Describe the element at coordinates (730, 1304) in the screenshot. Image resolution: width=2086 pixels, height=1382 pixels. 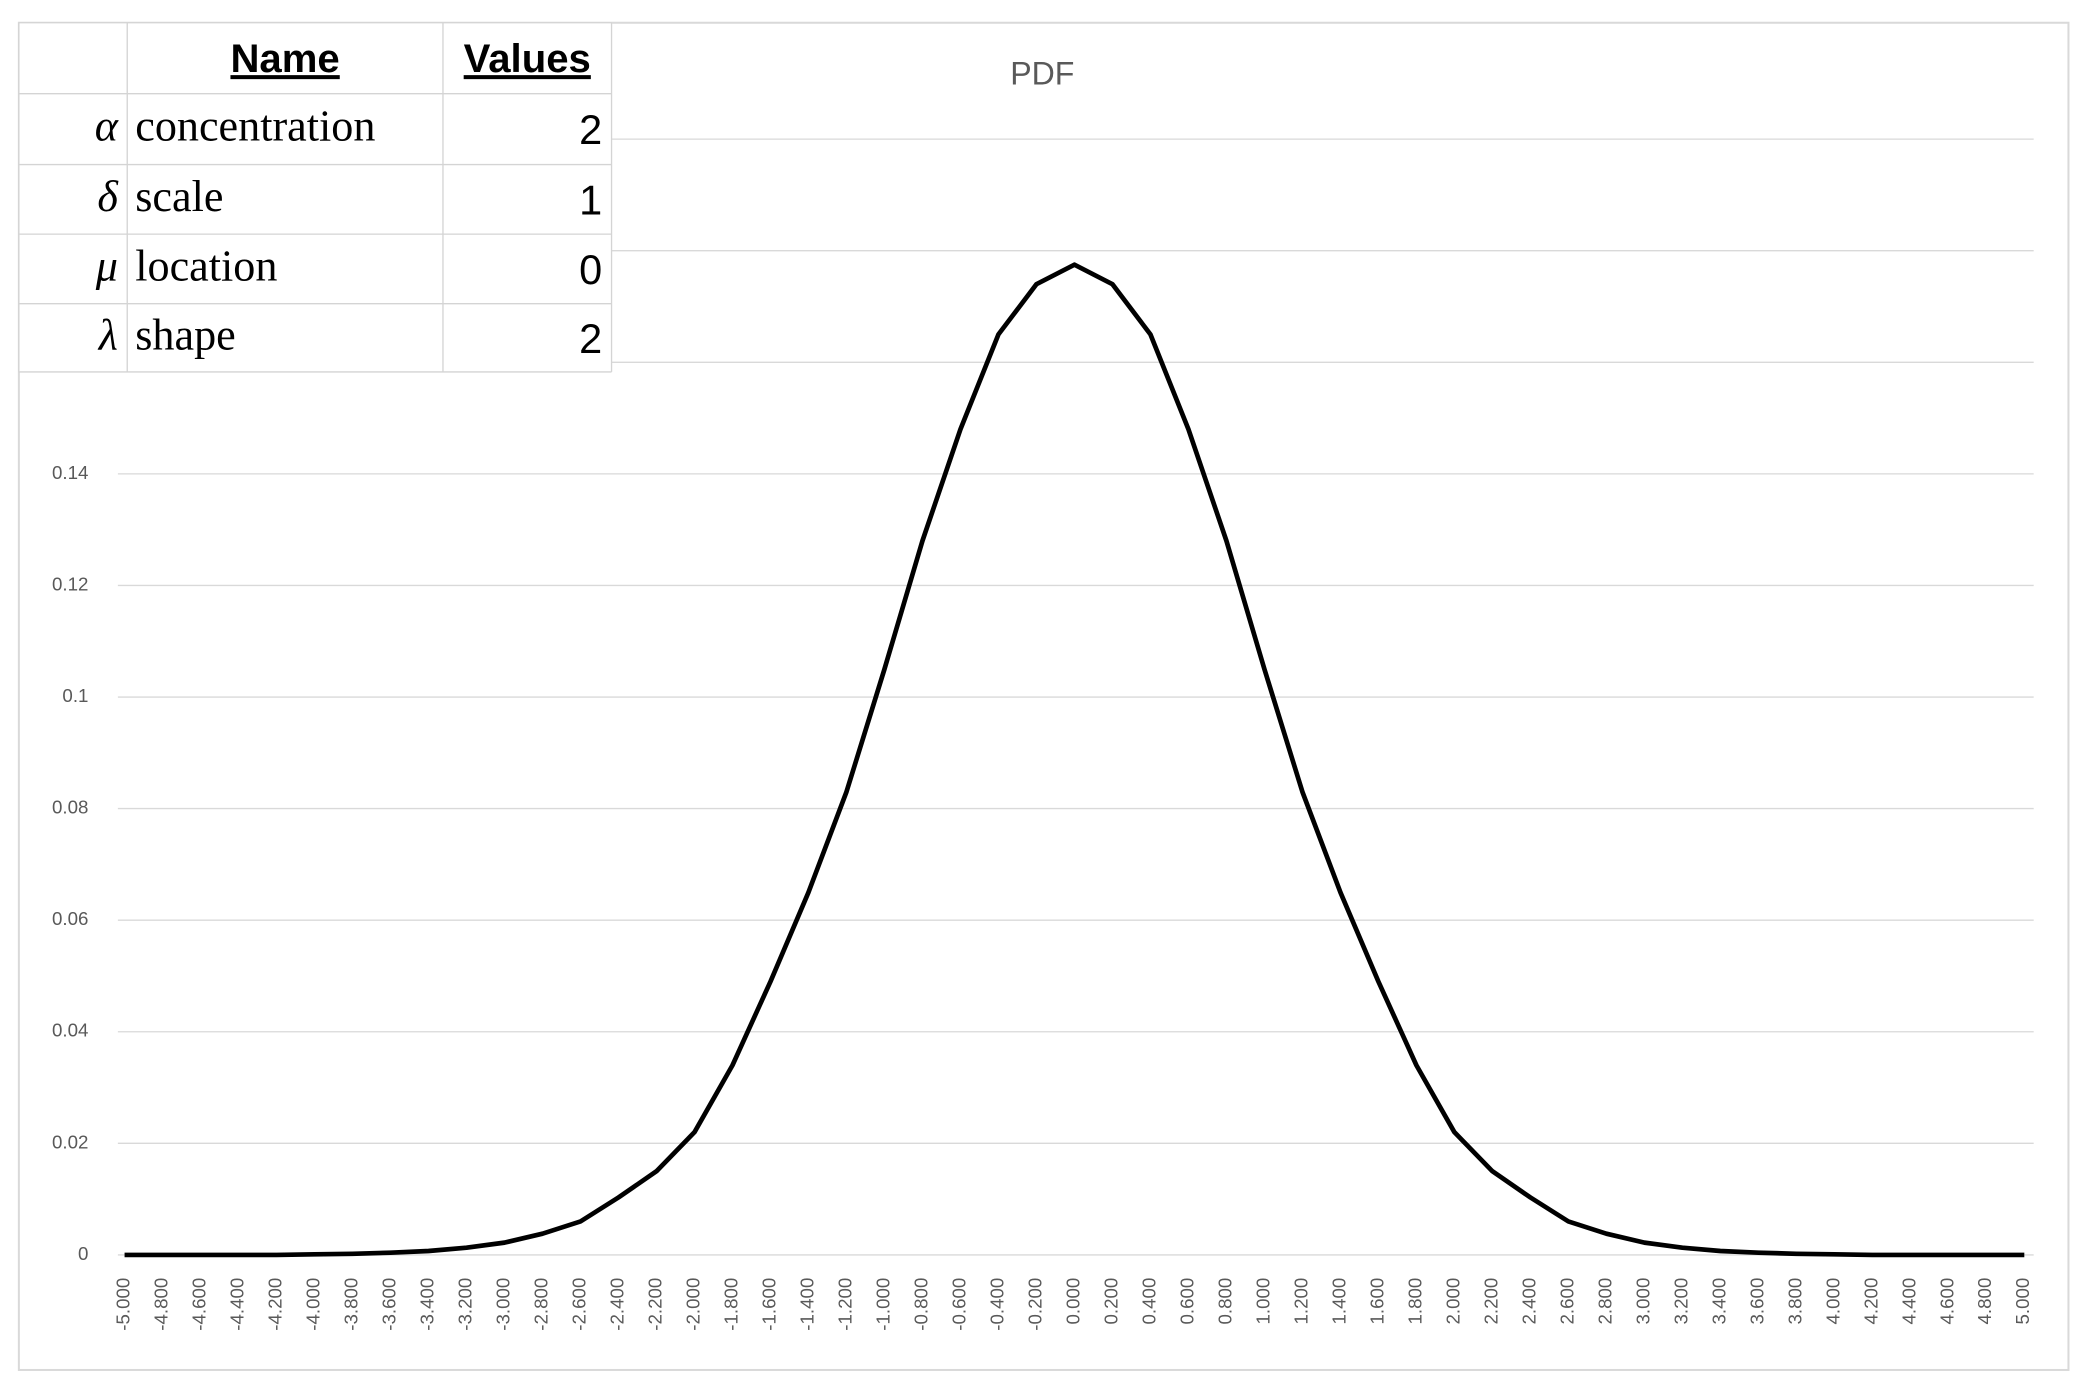
I see `x-tick-label: -1.800` at that location.